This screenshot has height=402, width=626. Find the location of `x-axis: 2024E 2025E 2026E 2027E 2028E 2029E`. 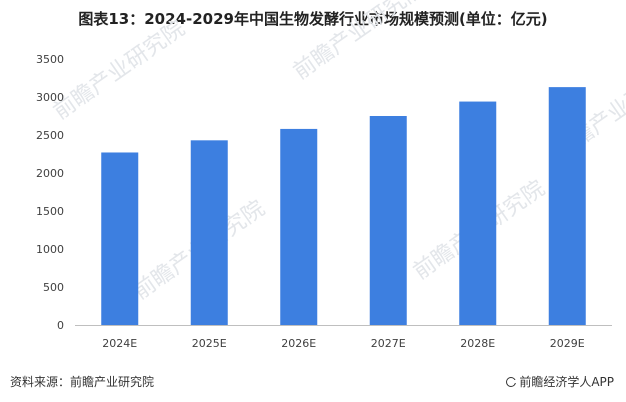

x-axis: 2024E 2025E 2026E 2027E 2028E 2029E is located at coordinates (343, 337).